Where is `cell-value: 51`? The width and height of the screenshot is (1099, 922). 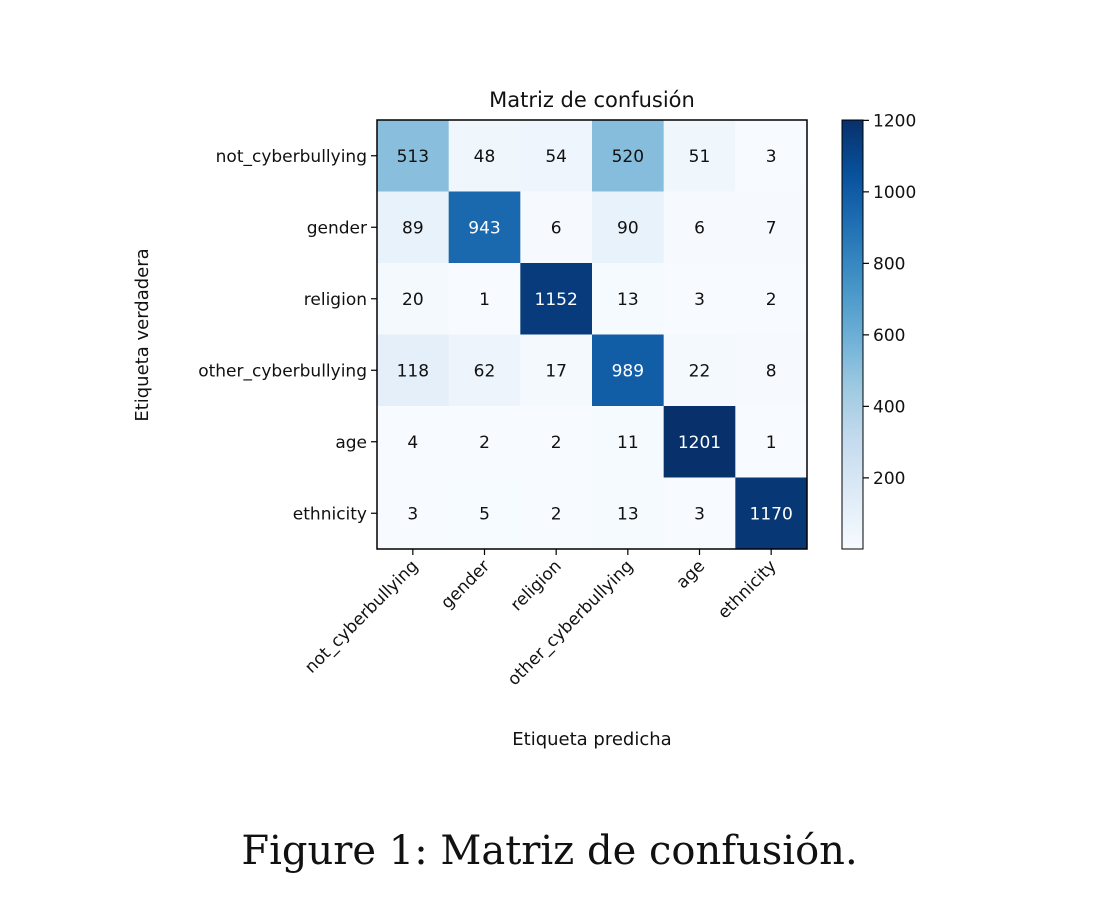 cell-value: 51 is located at coordinates (700, 157).